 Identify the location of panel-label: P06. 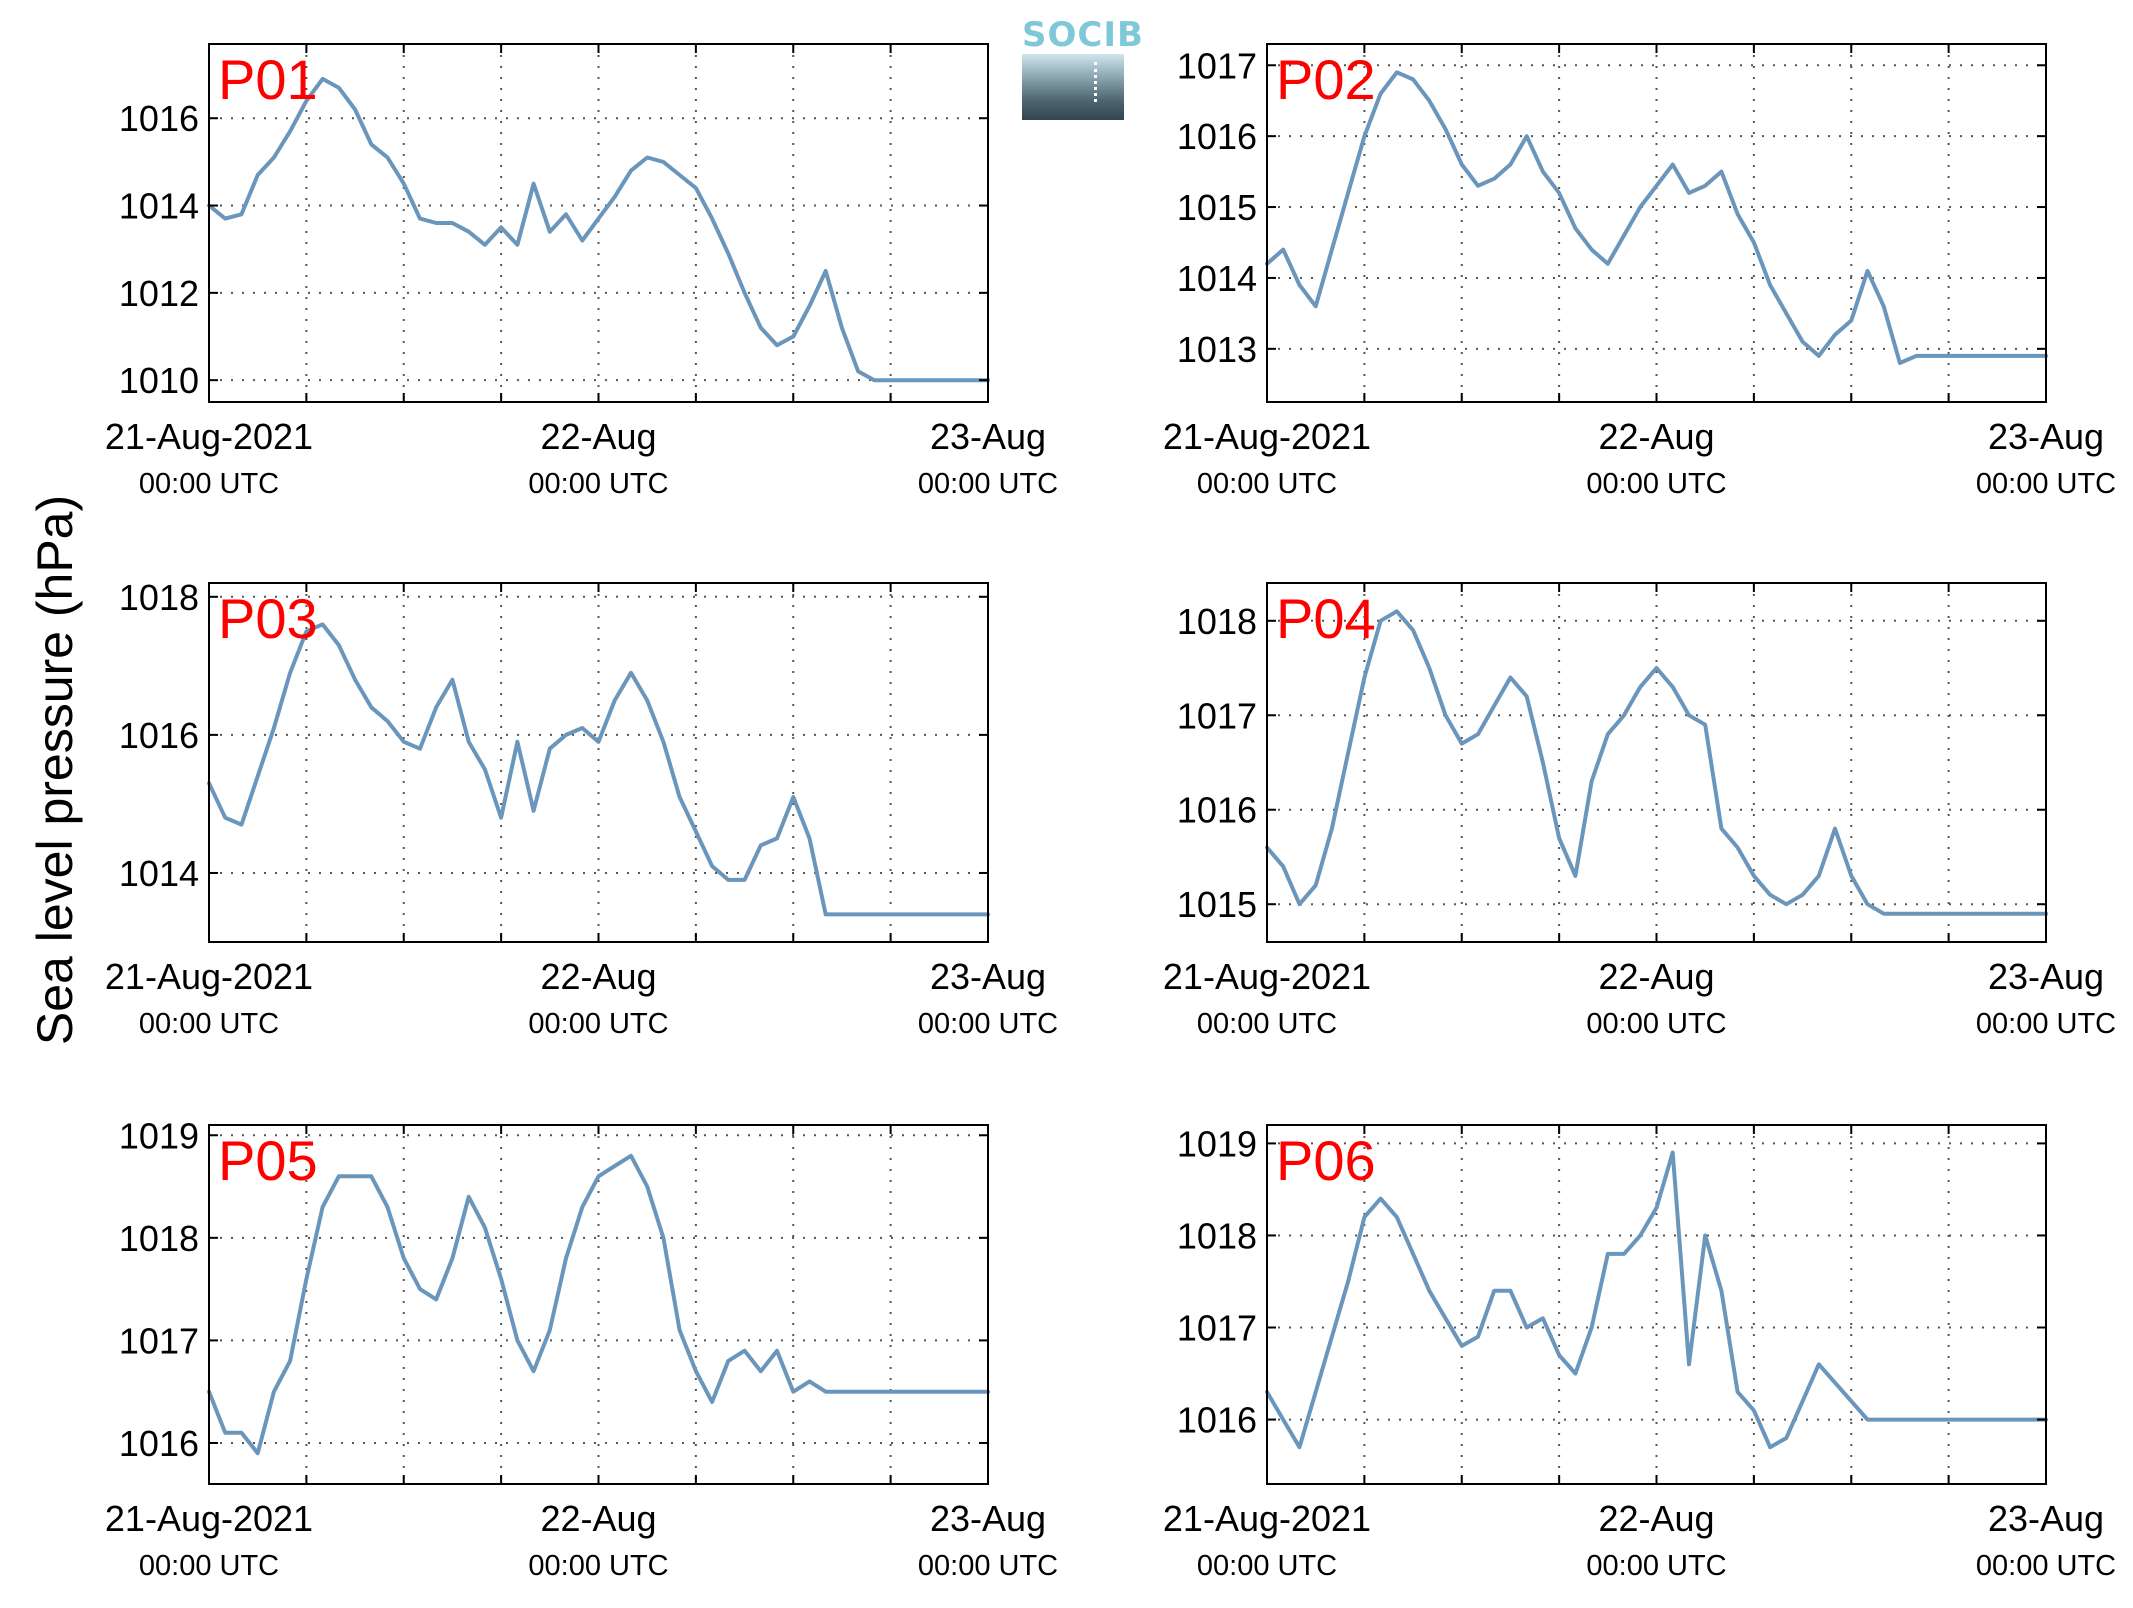
(1326, 1160).